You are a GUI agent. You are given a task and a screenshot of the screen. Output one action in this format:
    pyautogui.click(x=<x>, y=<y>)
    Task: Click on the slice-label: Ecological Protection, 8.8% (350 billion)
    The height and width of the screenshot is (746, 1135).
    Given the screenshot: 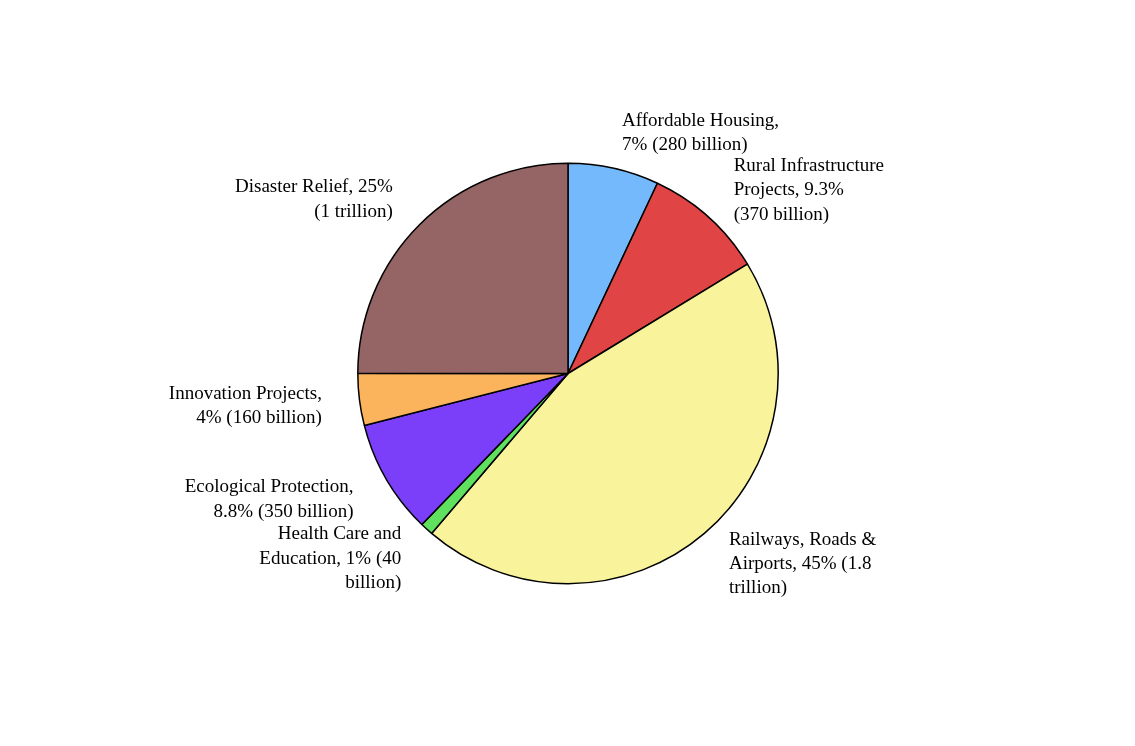 What is the action you would take?
    pyautogui.click(x=269, y=498)
    